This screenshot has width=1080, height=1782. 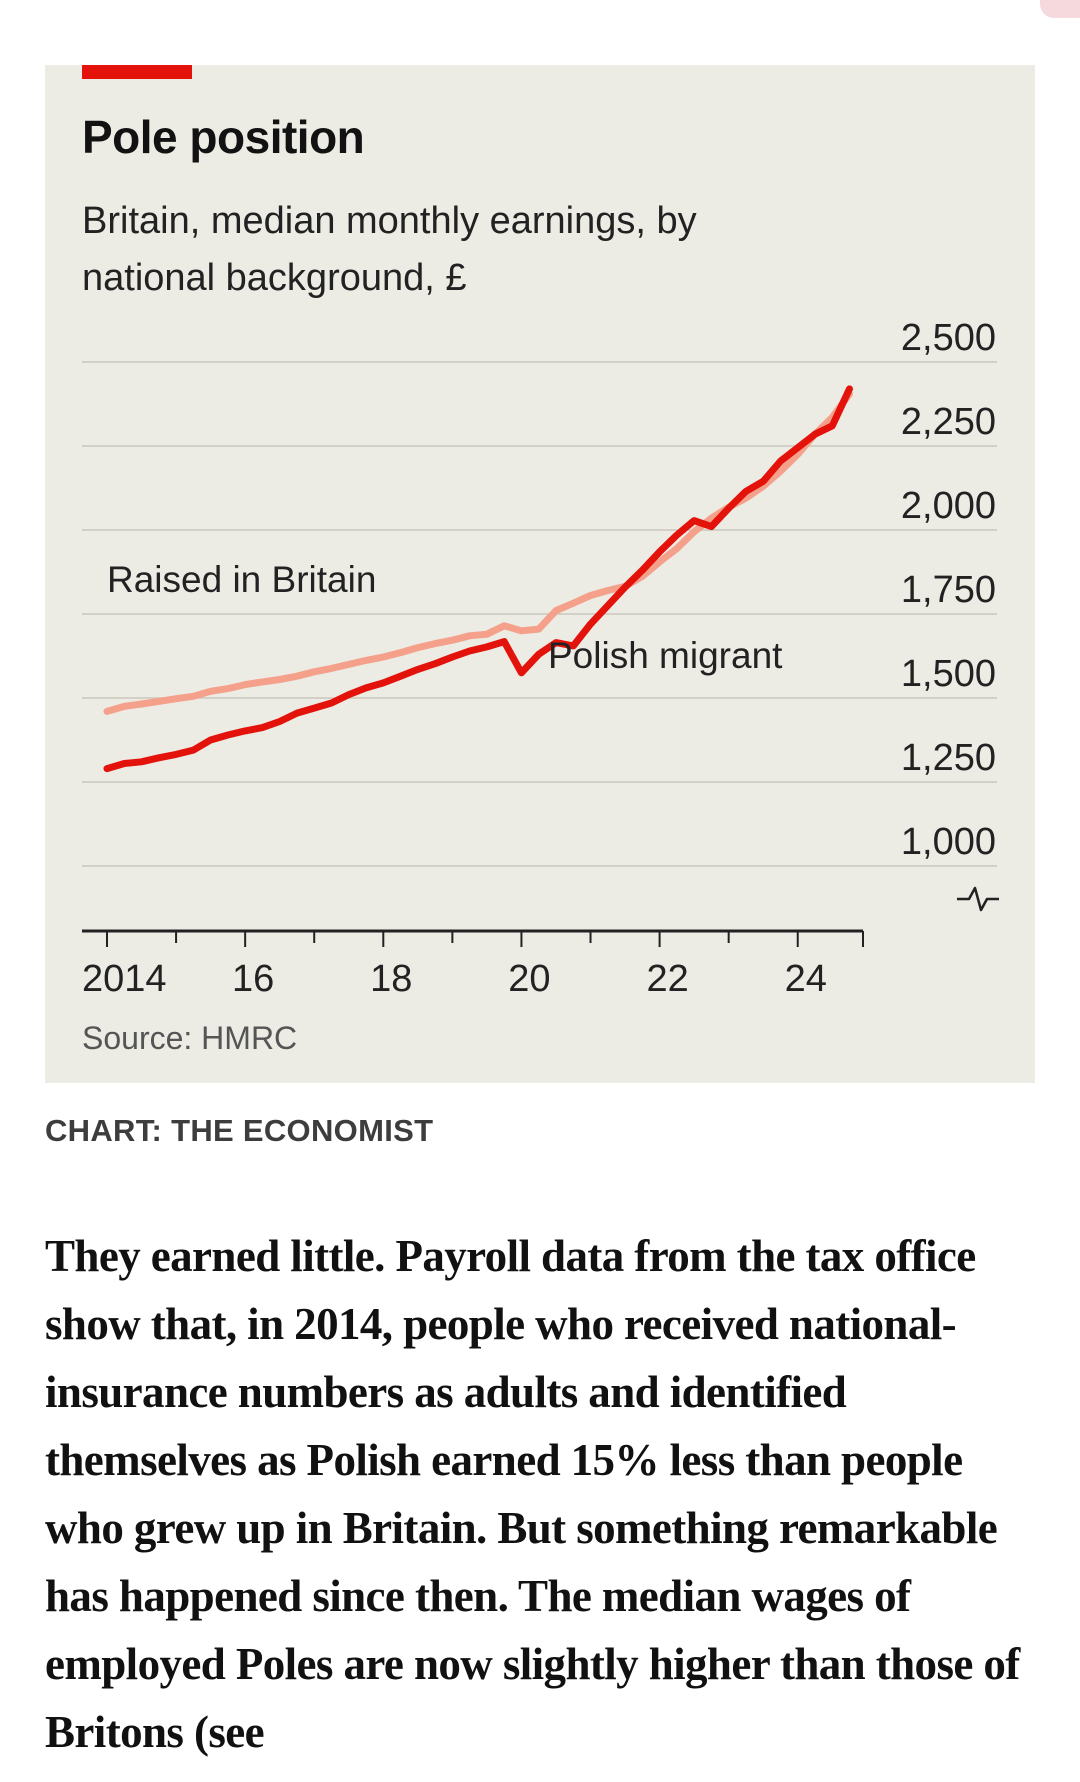 What do you see at coordinates (948, 506) in the screenshot?
I see `y-tick-label-2000: 2,000` at bounding box center [948, 506].